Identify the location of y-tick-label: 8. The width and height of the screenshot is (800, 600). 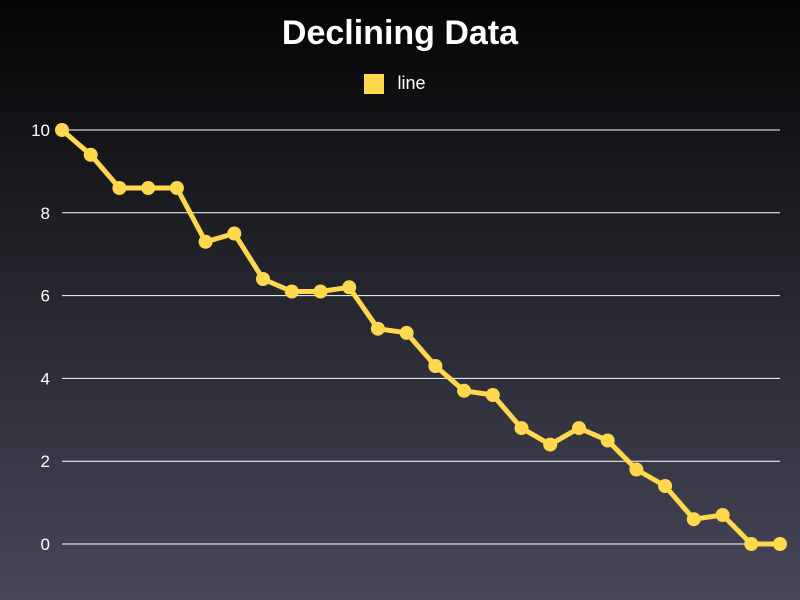
(45, 213).